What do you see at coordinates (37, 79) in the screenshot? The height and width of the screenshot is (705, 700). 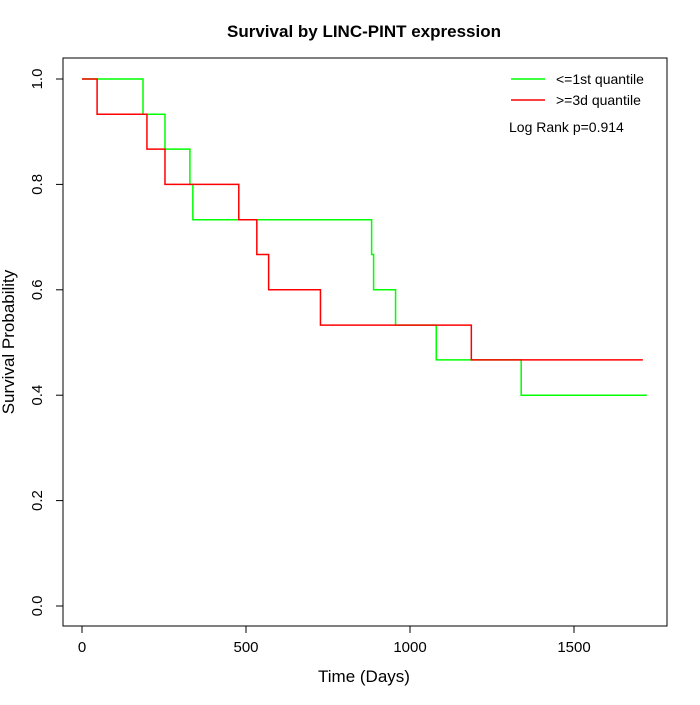 I see `y-tick-label: 1.0` at bounding box center [37, 79].